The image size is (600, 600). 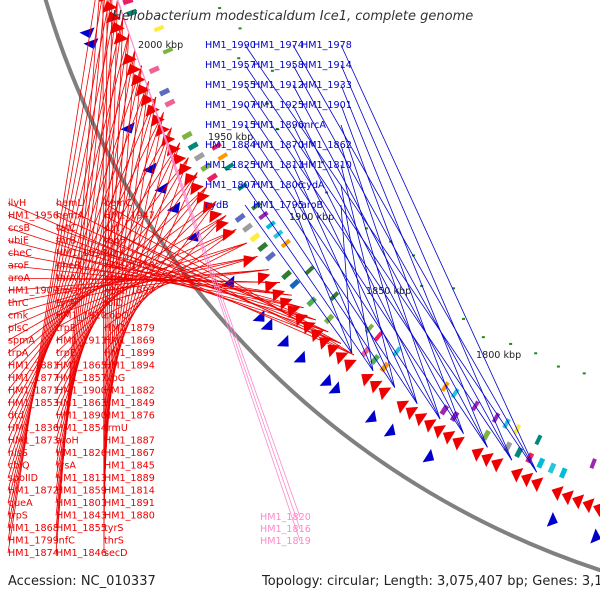 I want to click on gene-label: HM1_1810, so click(x=326, y=165).